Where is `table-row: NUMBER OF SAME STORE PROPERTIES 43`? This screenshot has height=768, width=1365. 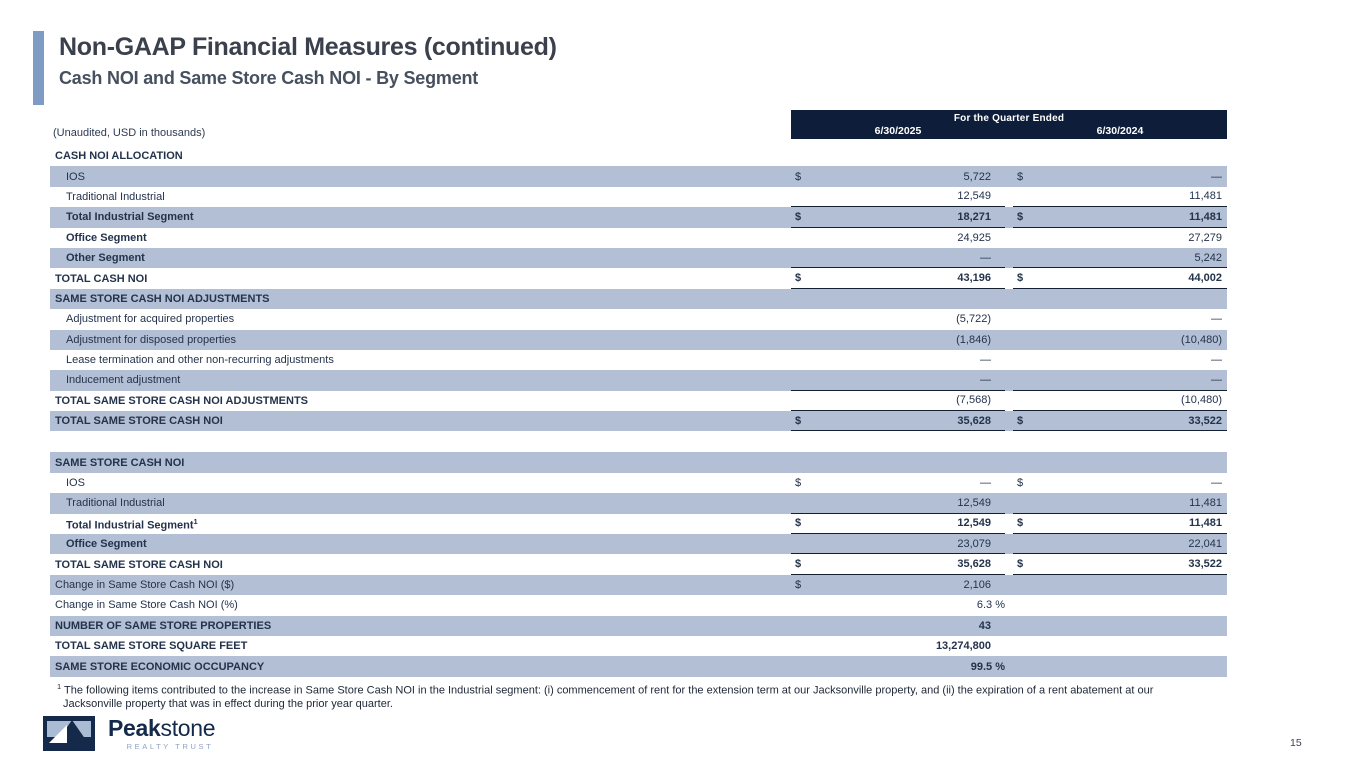 table-row: NUMBER OF SAME STORE PROPERTIES 43 is located at coordinates (638, 625).